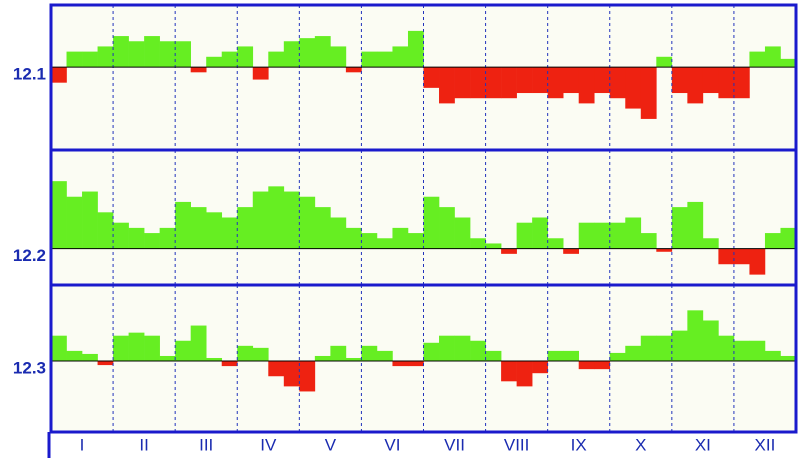 The width and height of the screenshot is (800, 463). Describe the element at coordinates (640, 444) in the screenshot. I see `month-label: X` at that location.